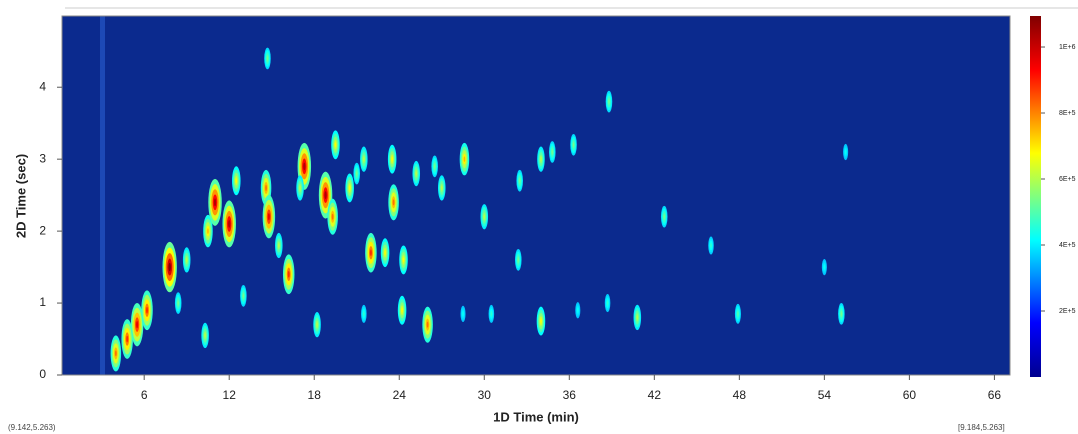  Describe the element at coordinates (1067, 113) in the screenshot. I see `colorbar-tick-label: 8E+5` at that location.